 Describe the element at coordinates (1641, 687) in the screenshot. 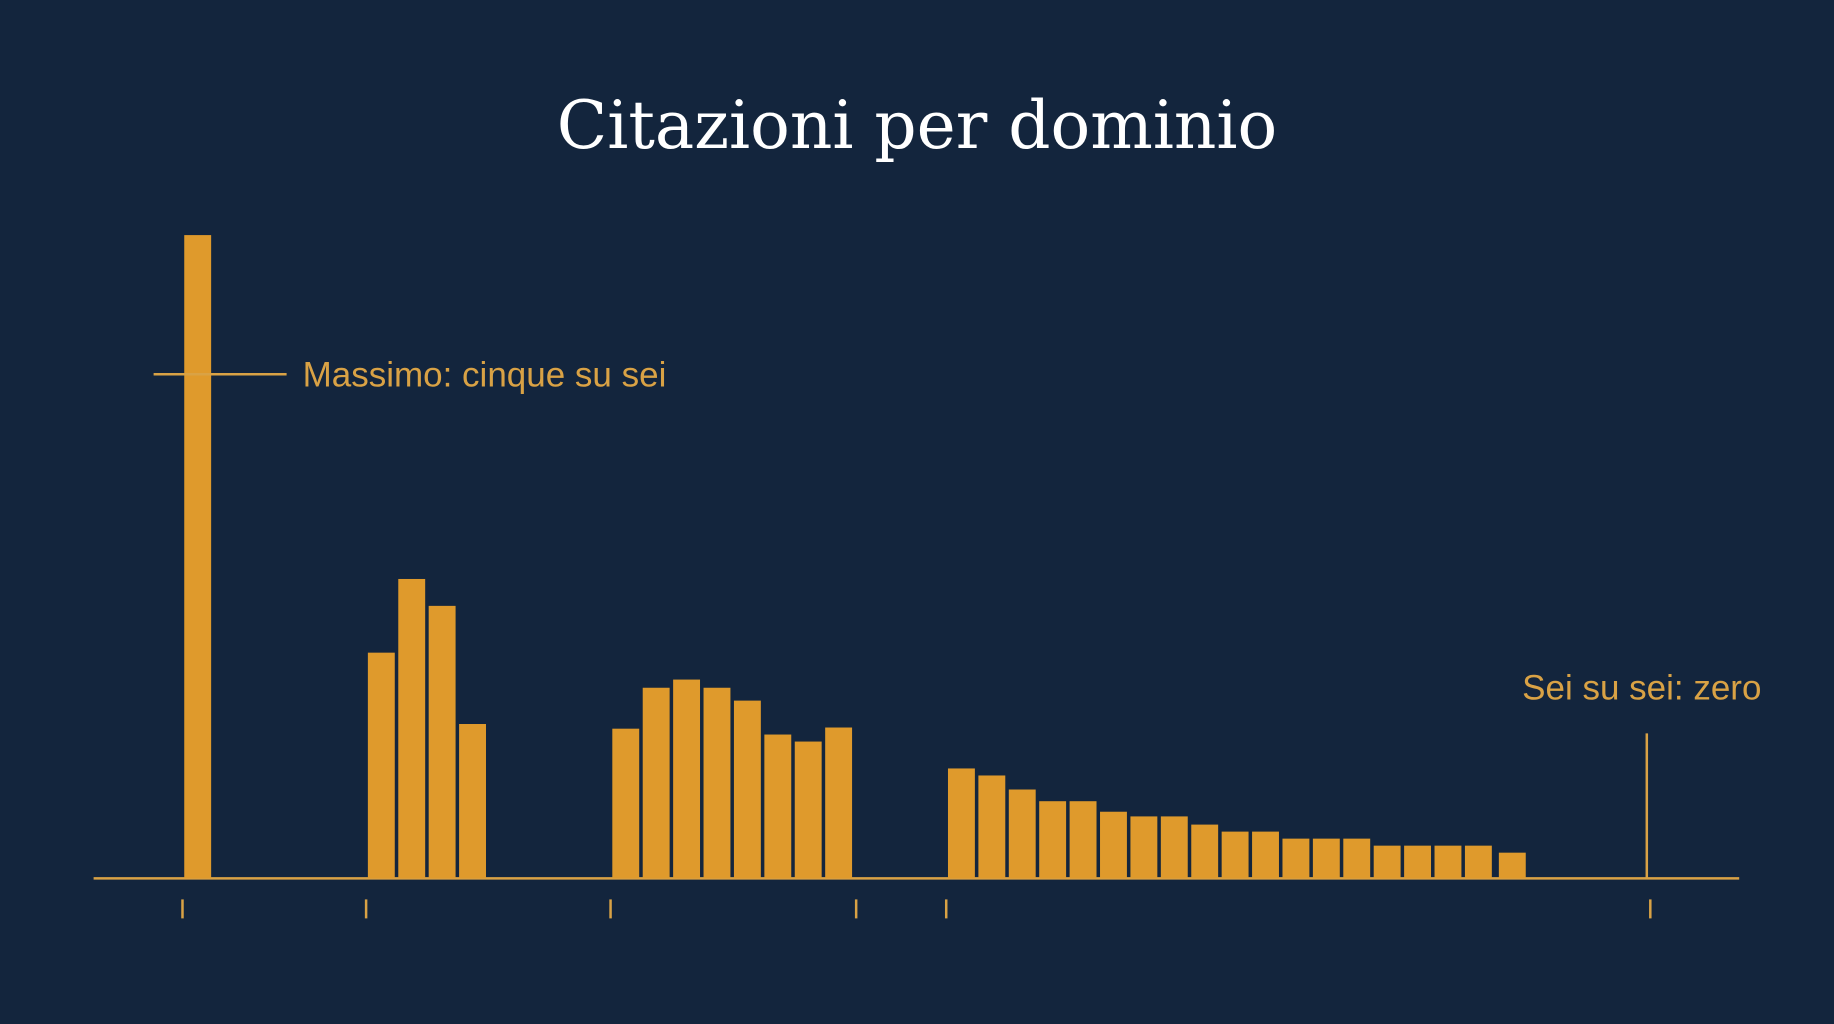

I see `annotation: Sei su sei: zero` at that location.